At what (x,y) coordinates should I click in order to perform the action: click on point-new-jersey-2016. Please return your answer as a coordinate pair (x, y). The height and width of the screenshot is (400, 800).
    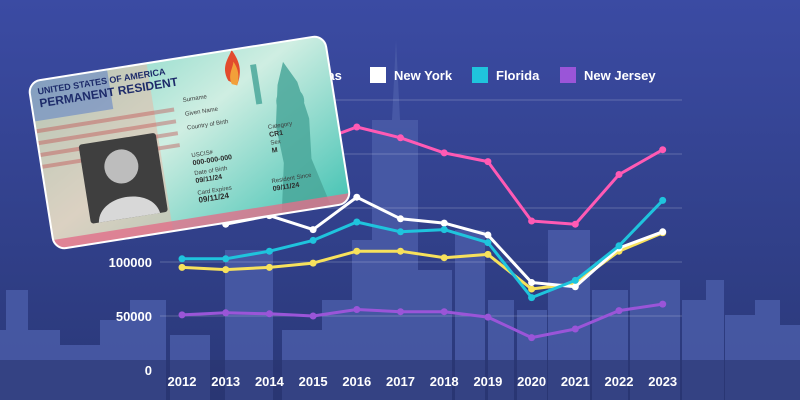
    Looking at the image, I should click on (357, 309).